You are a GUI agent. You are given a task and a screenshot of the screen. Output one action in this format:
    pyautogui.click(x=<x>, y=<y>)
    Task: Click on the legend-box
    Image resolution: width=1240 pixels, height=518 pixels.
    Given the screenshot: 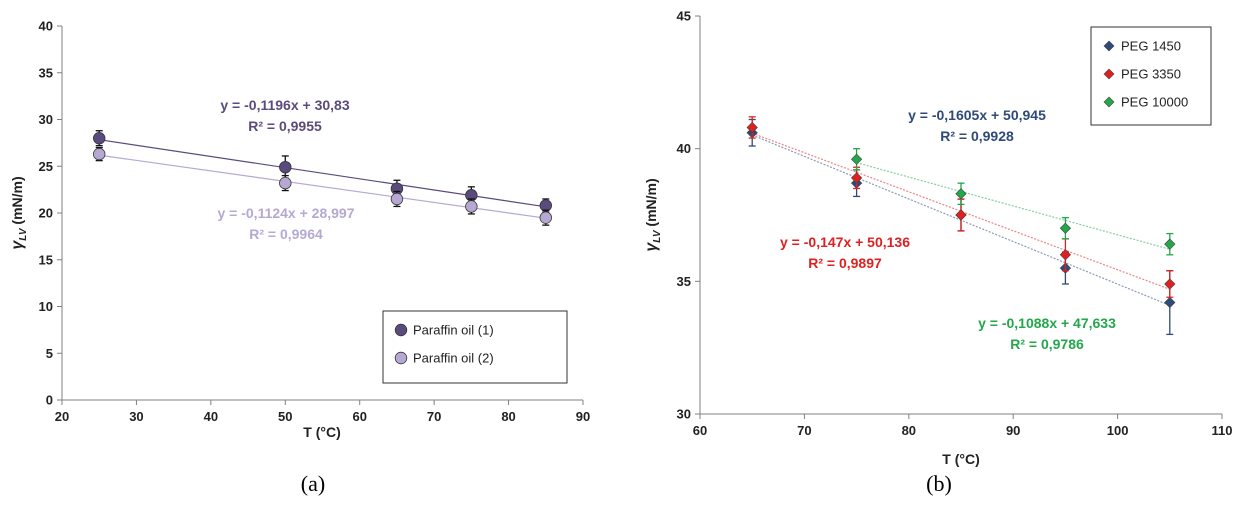 What is the action you would take?
    pyautogui.click(x=475, y=347)
    